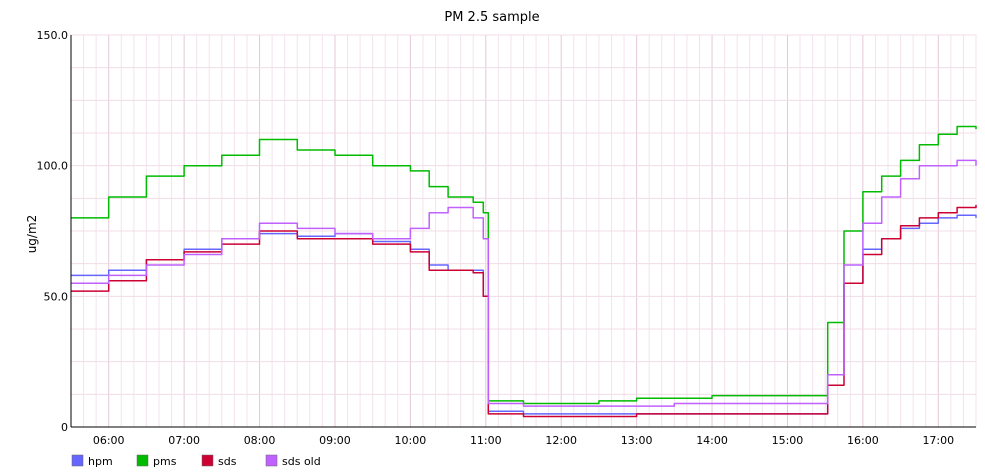  Describe the element at coordinates (32, 234) in the screenshot. I see `y-axis-label: ug/m2` at that location.